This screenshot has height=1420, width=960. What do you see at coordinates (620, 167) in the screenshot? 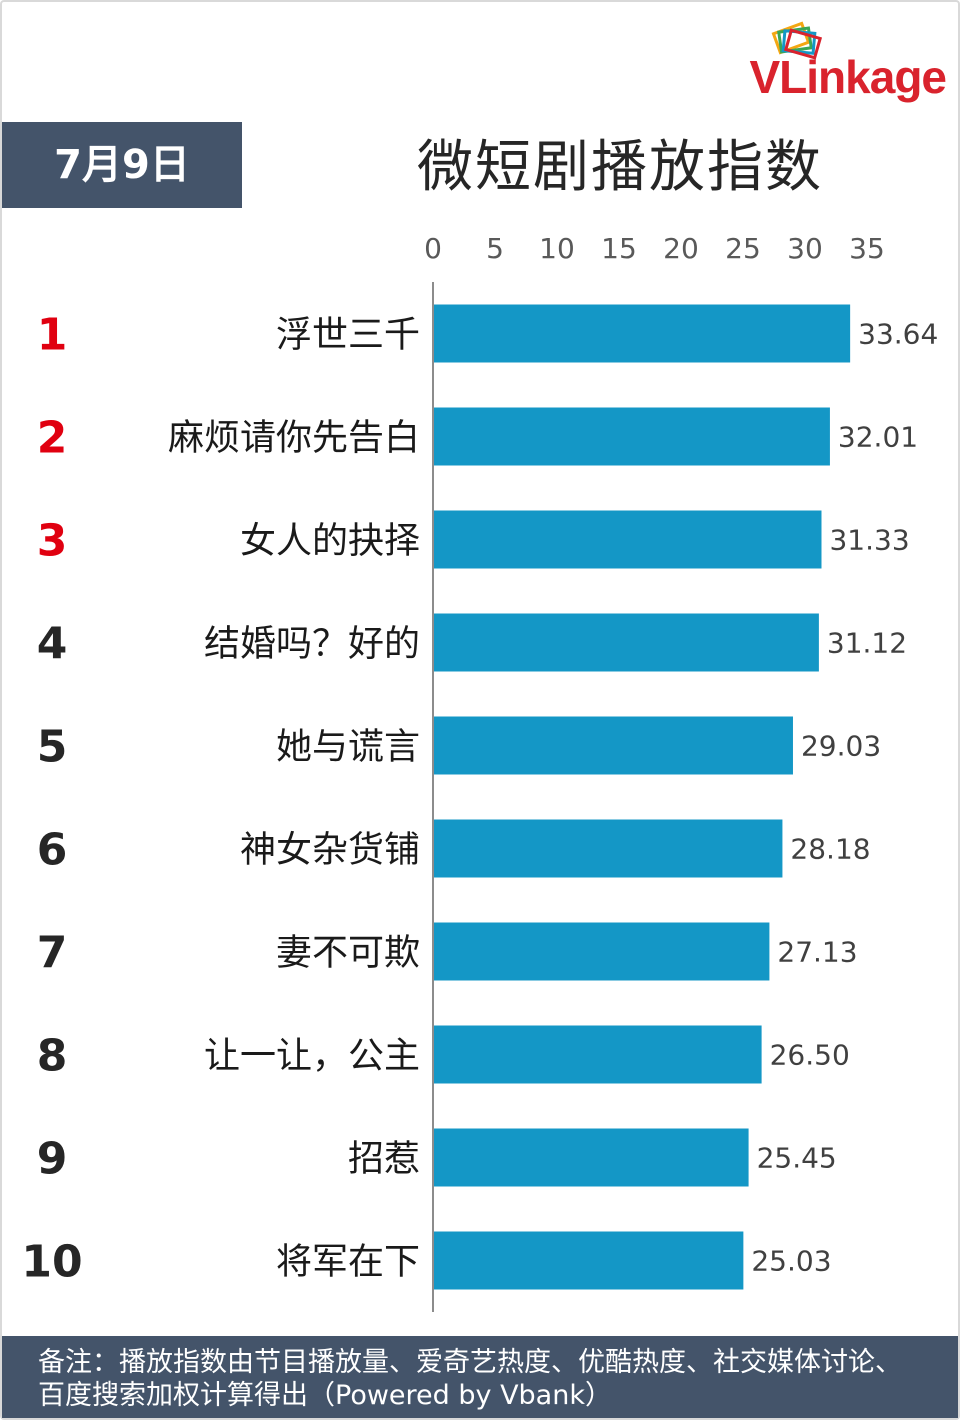
I see `chart-title: 微短剧播放指数` at bounding box center [620, 167].